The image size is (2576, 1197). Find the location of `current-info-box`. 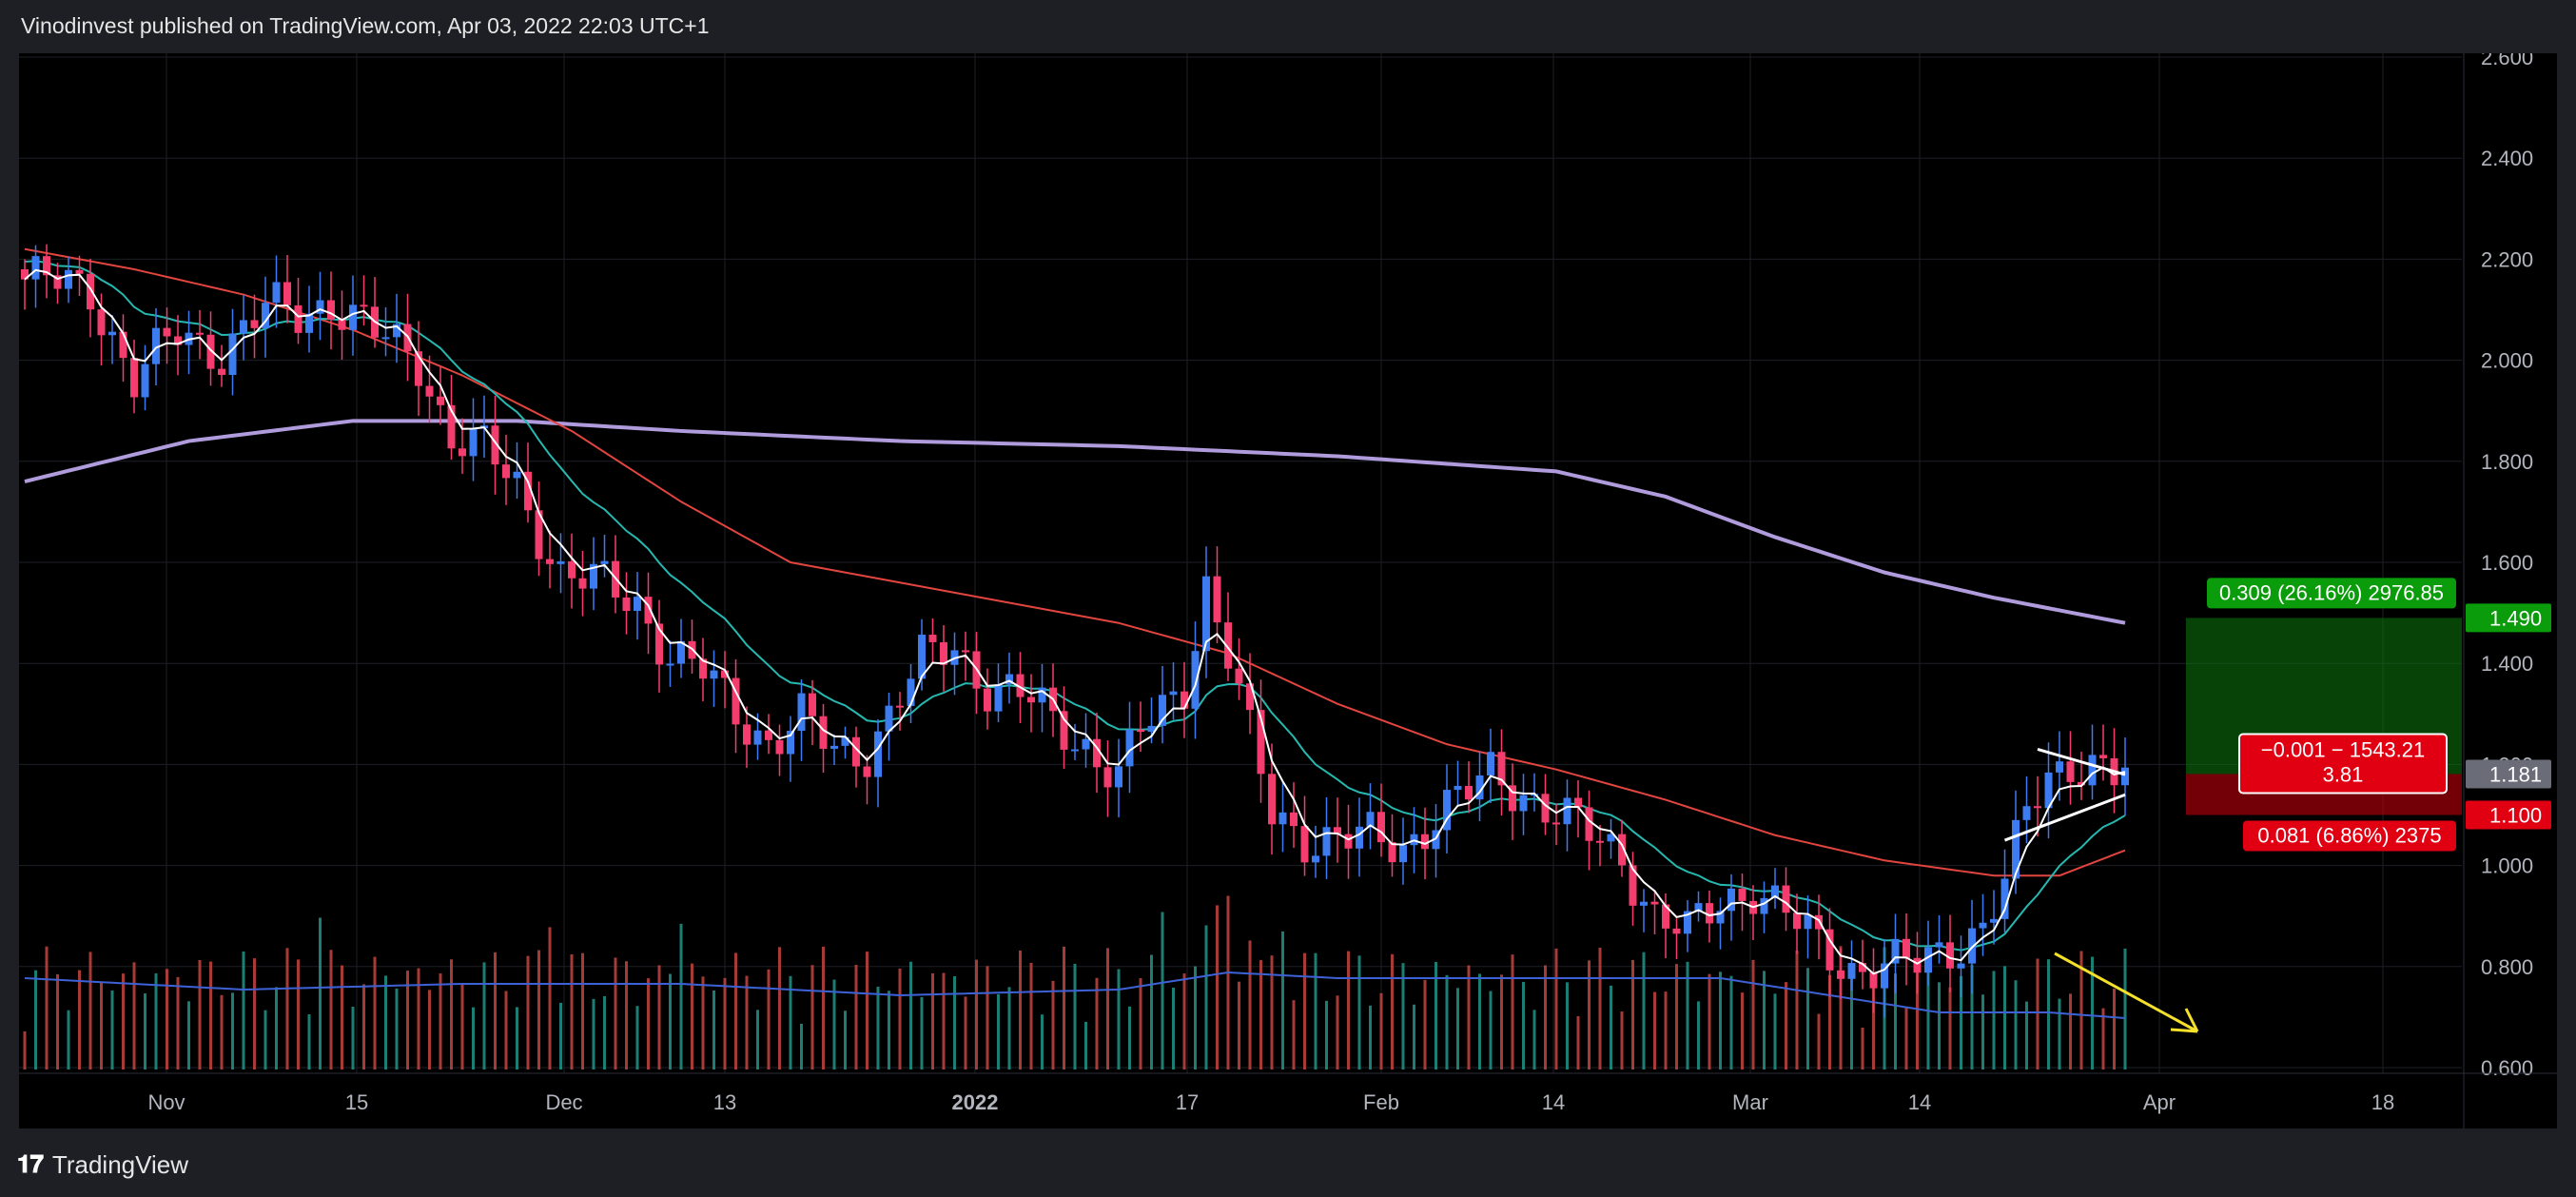

current-info-box is located at coordinates (2343, 764).